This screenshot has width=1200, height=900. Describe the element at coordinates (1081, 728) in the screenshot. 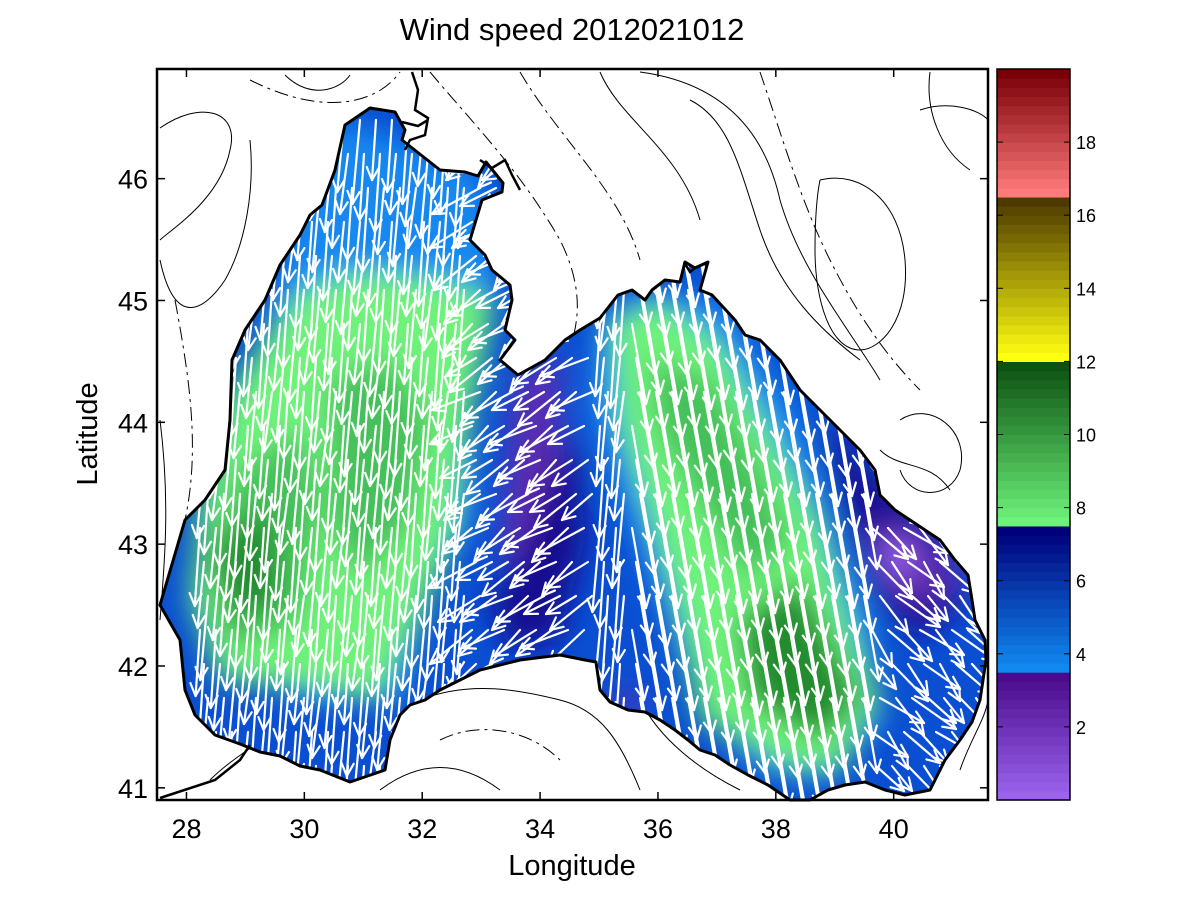

I see `colorbar-tick-label: 2` at that location.